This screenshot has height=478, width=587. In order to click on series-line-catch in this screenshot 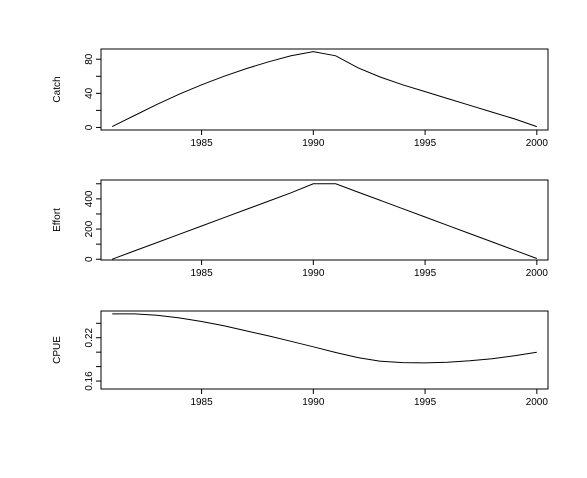, I will do `click(324, 89)`.